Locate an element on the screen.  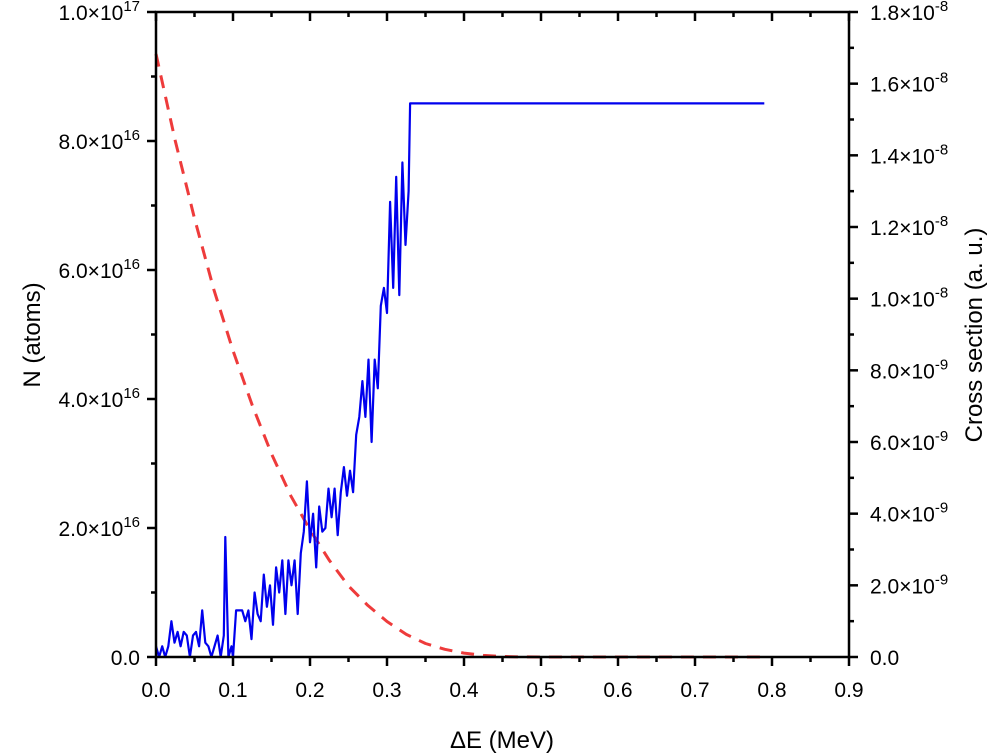
x-tick-label: 0.5 is located at coordinates (540, 690).